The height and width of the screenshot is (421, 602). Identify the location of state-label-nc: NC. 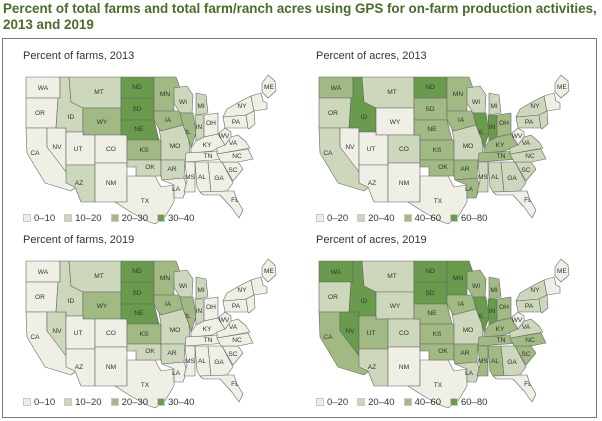
(530, 340).